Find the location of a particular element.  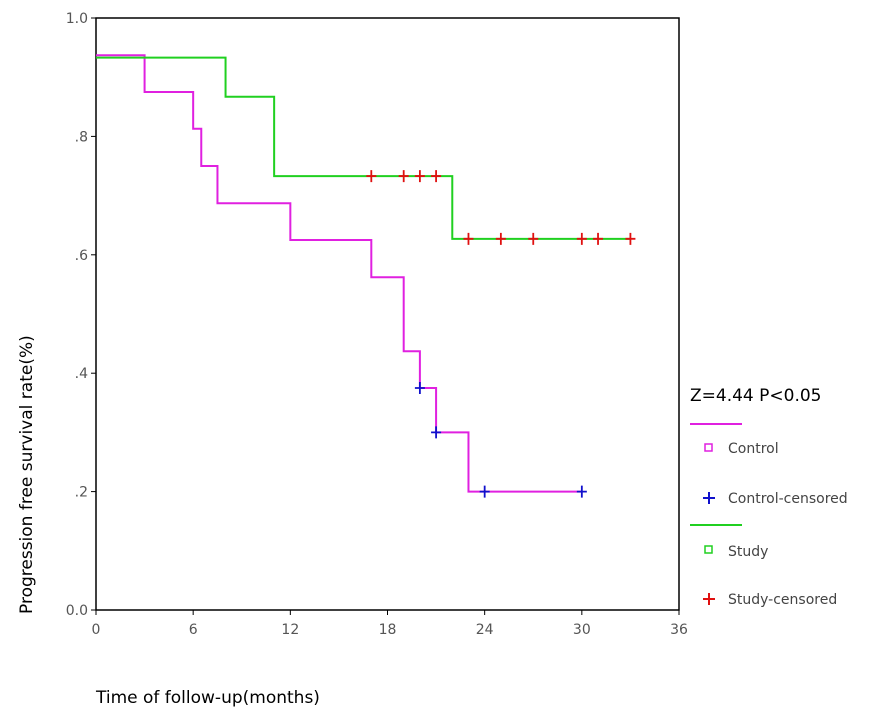

legend-control-label: Control is located at coordinates (753, 449).